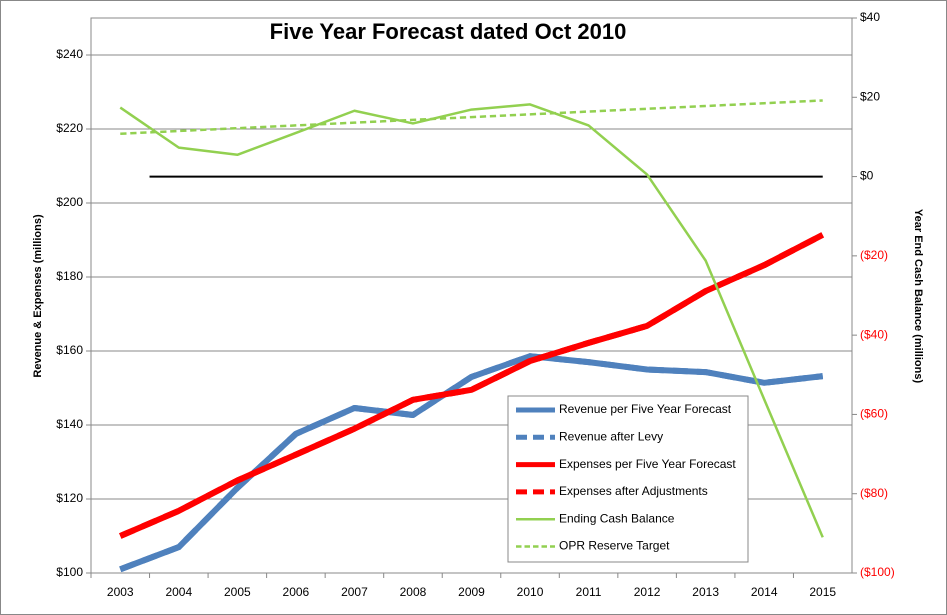 The height and width of the screenshot is (615, 947). What do you see at coordinates (633, 491) in the screenshot?
I see `legend-label: Expenses after Adjustments` at bounding box center [633, 491].